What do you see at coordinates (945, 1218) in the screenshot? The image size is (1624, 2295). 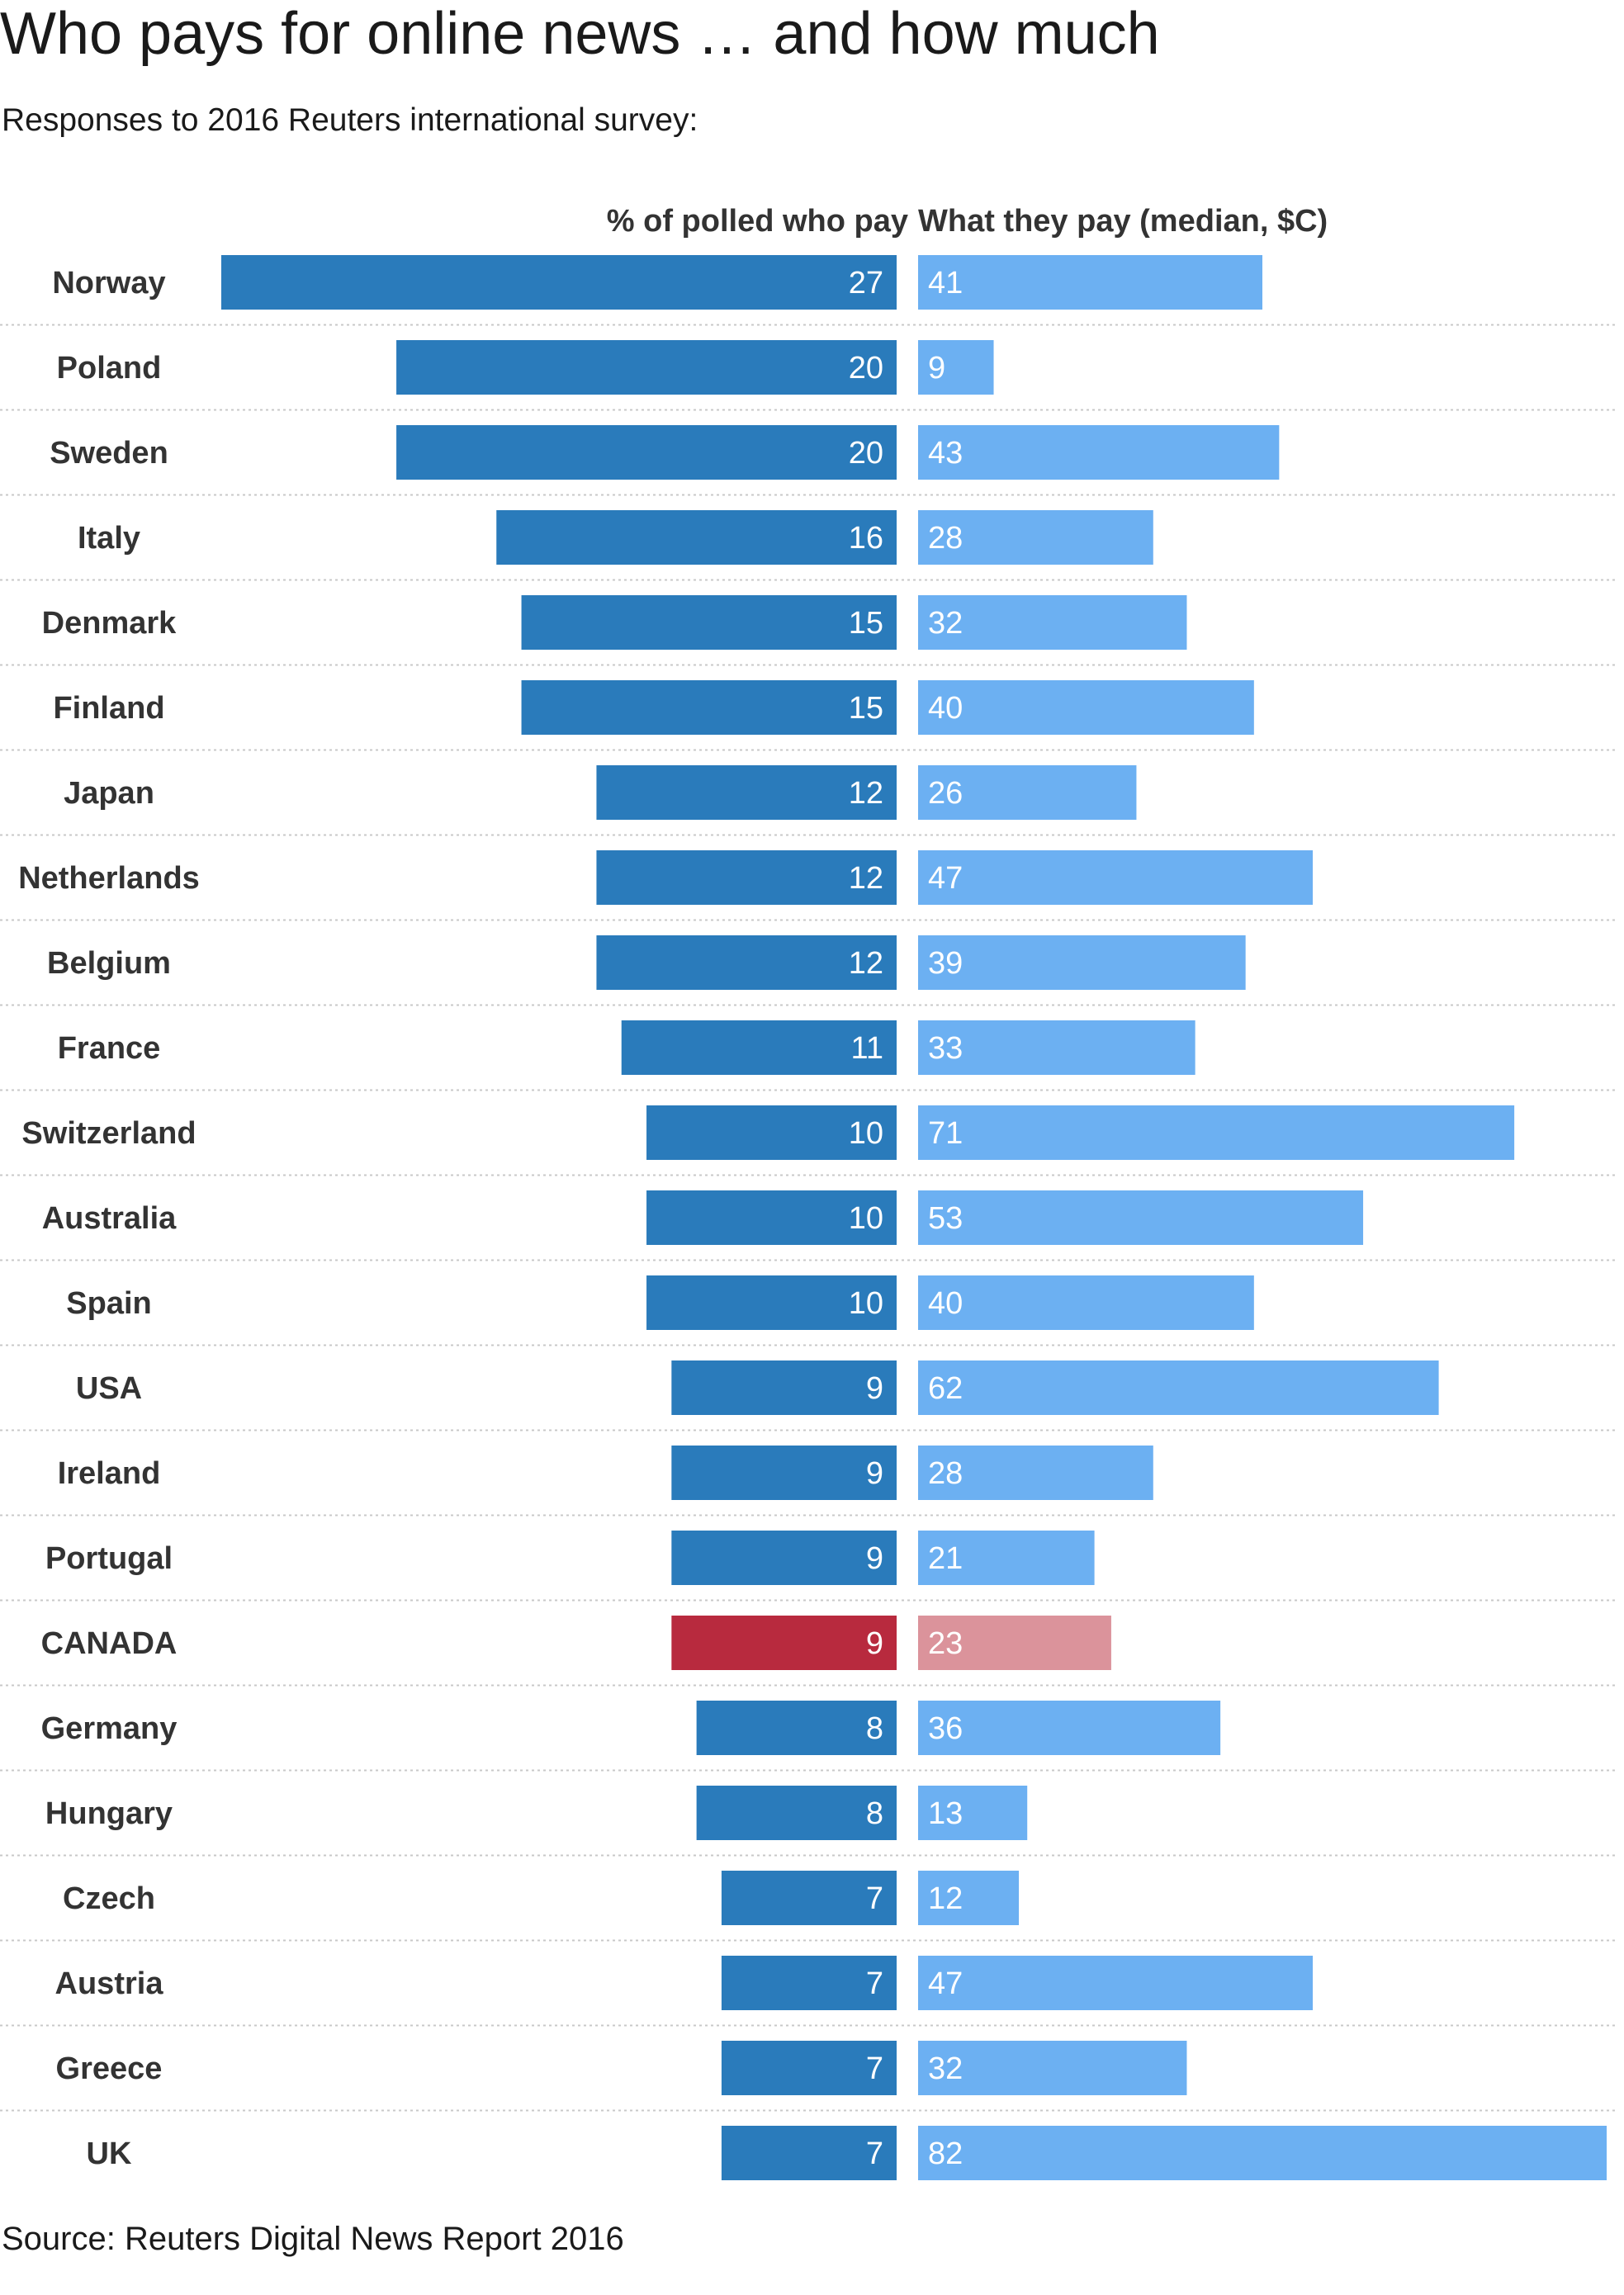 I see `amount-value-label: 53` at bounding box center [945, 1218].